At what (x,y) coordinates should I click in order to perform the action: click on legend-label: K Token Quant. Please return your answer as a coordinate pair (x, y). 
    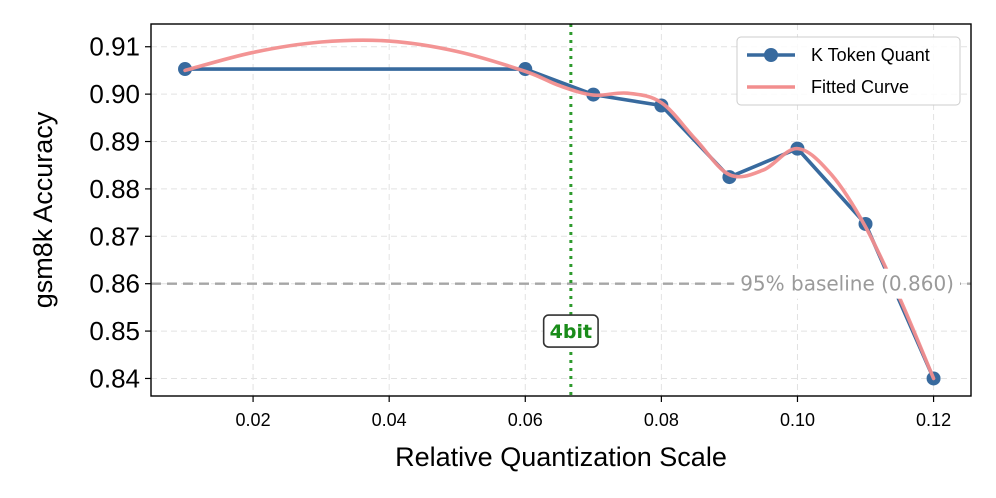
    Looking at the image, I should click on (870, 55).